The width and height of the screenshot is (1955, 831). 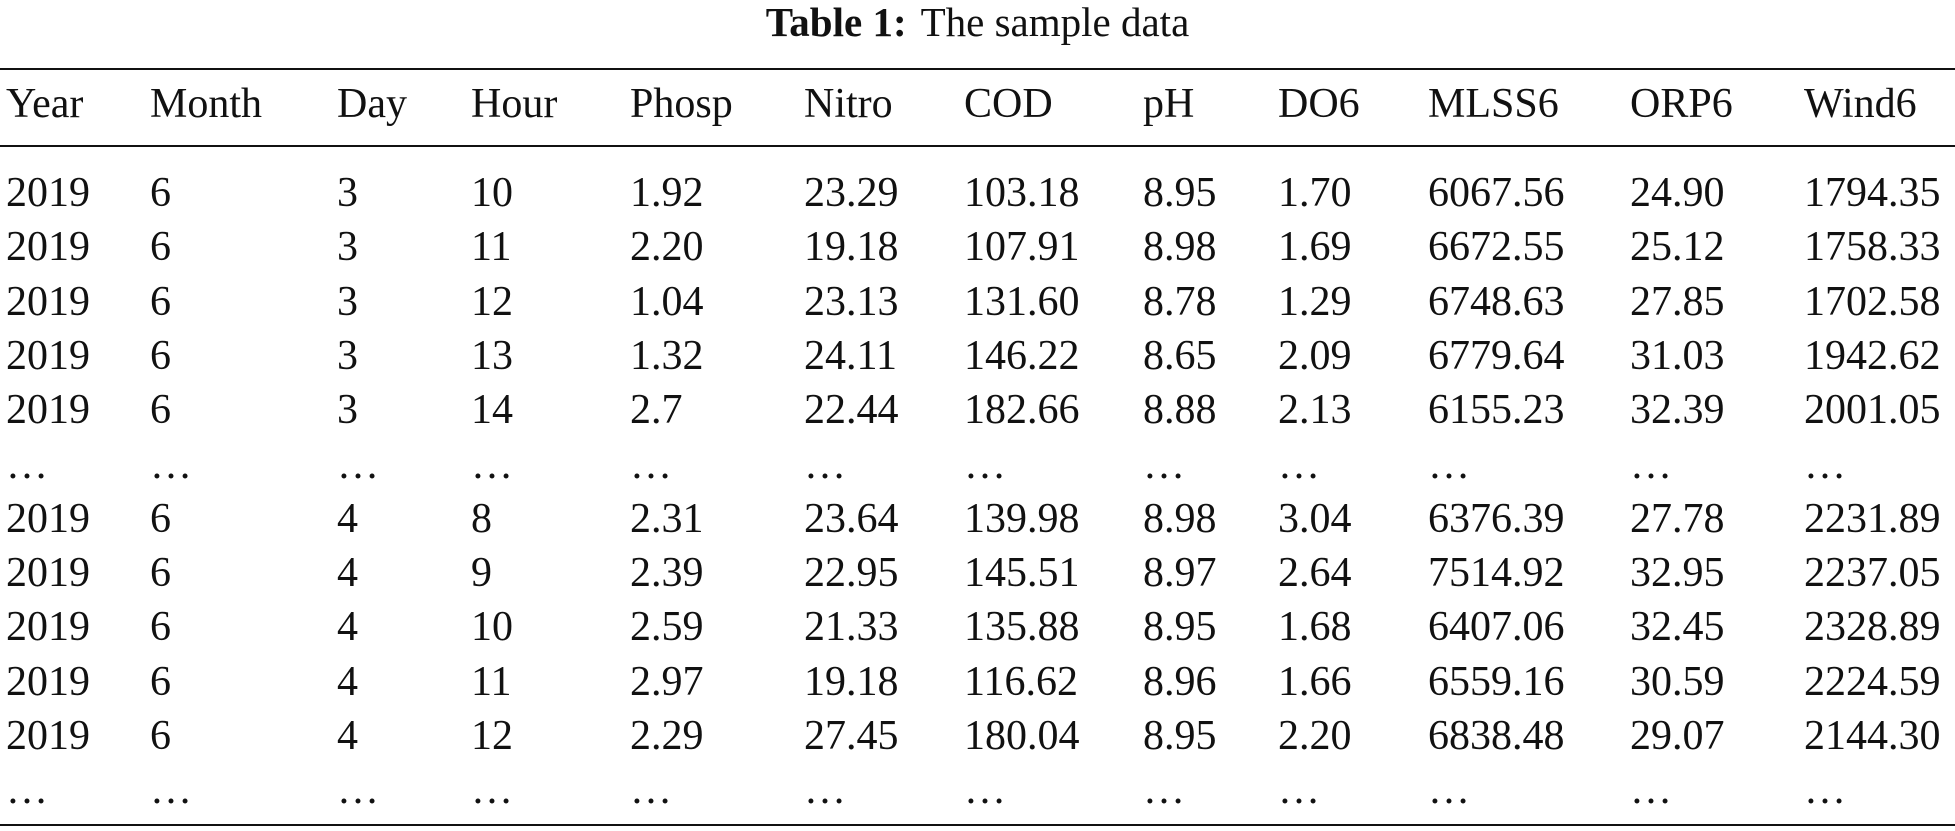 What do you see at coordinates (851, 681) in the screenshot?
I see `table-cell: 19.18` at bounding box center [851, 681].